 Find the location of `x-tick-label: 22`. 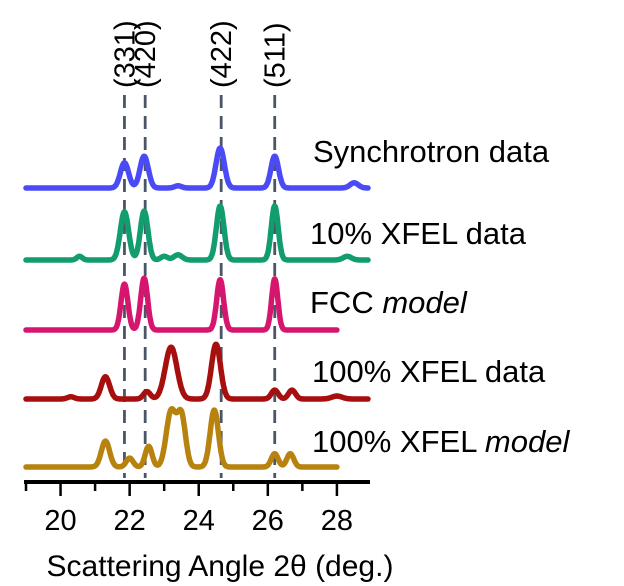

x-tick-label: 22 is located at coordinates (130, 521).